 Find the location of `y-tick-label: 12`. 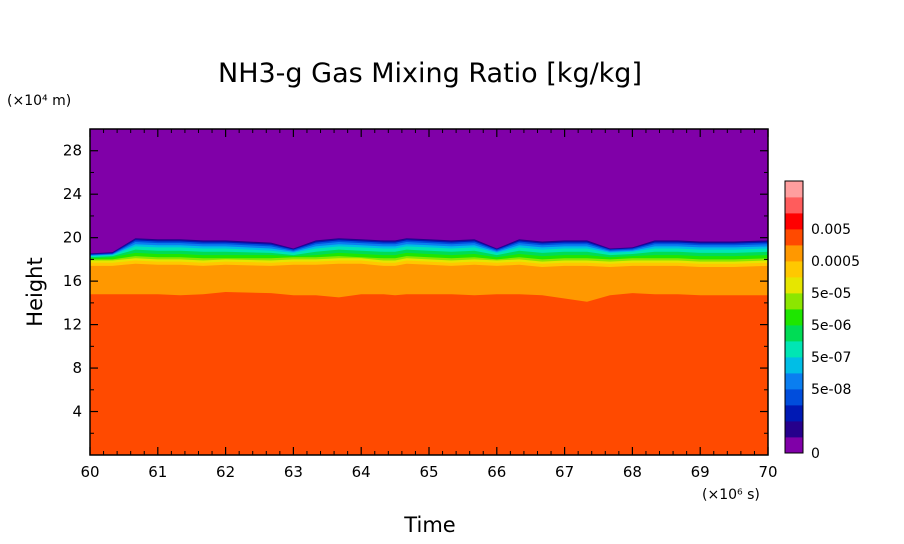

y-tick-label: 12 is located at coordinates (72, 325).